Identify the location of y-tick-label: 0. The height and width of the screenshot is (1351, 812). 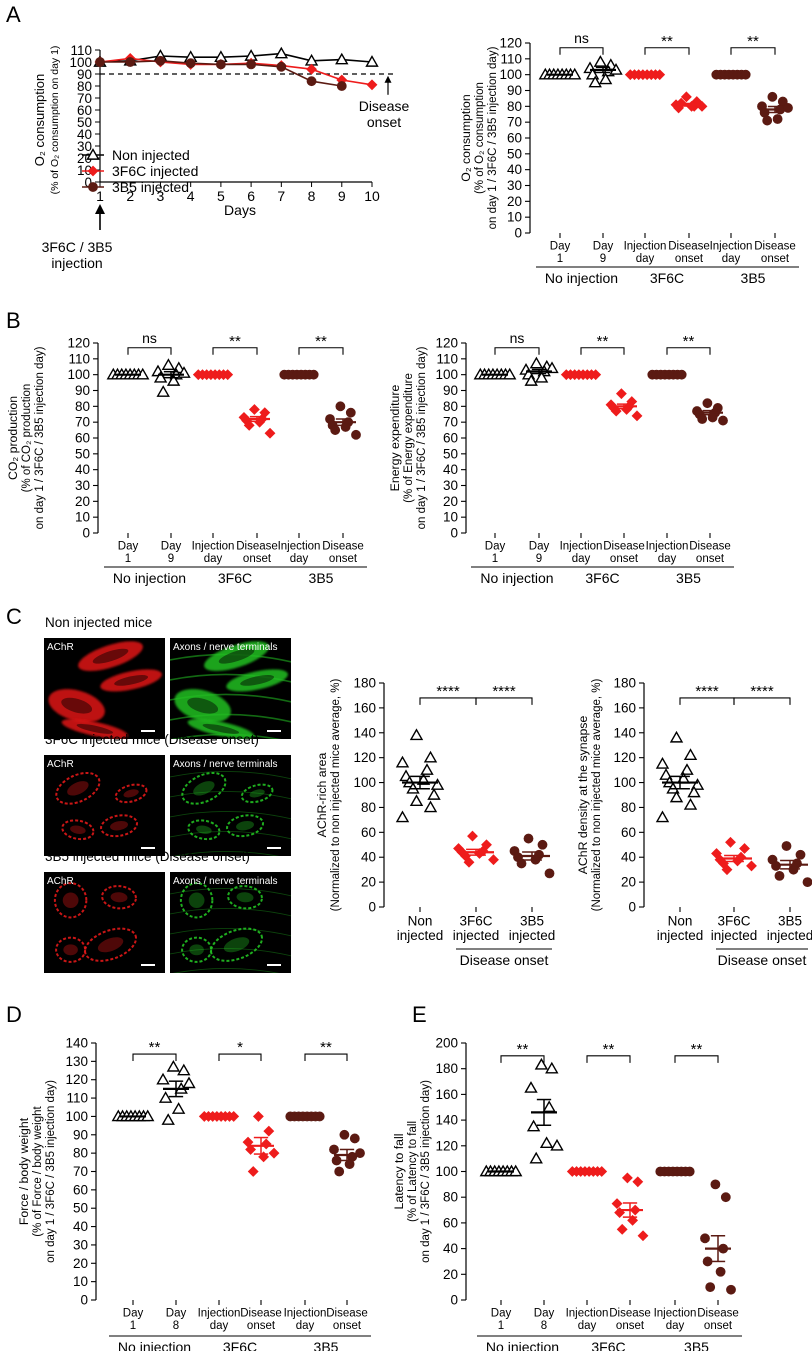
(84, 1300).